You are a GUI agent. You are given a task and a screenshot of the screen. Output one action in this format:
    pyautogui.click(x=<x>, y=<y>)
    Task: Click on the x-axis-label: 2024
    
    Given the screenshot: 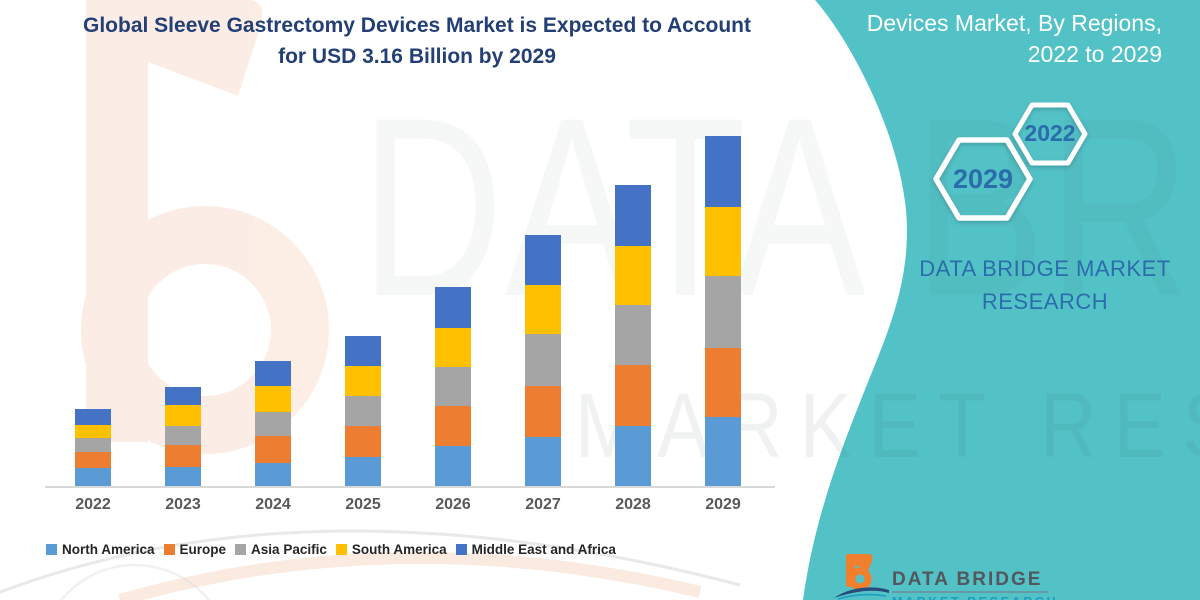 What is the action you would take?
    pyautogui.click(x=273, y=504)
    